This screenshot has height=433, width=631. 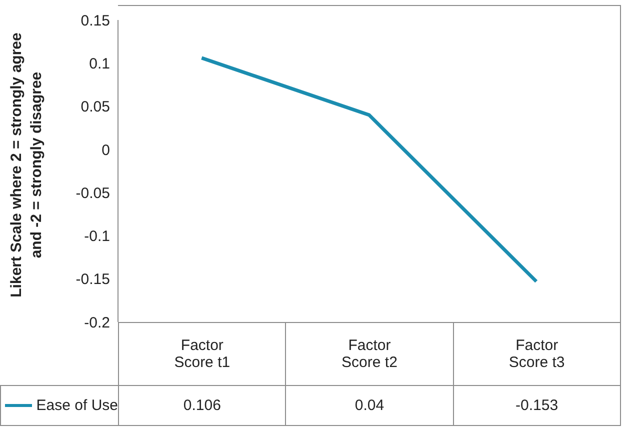 I want to click on y-tick-label: -0.15, so click(x=93, y=279).